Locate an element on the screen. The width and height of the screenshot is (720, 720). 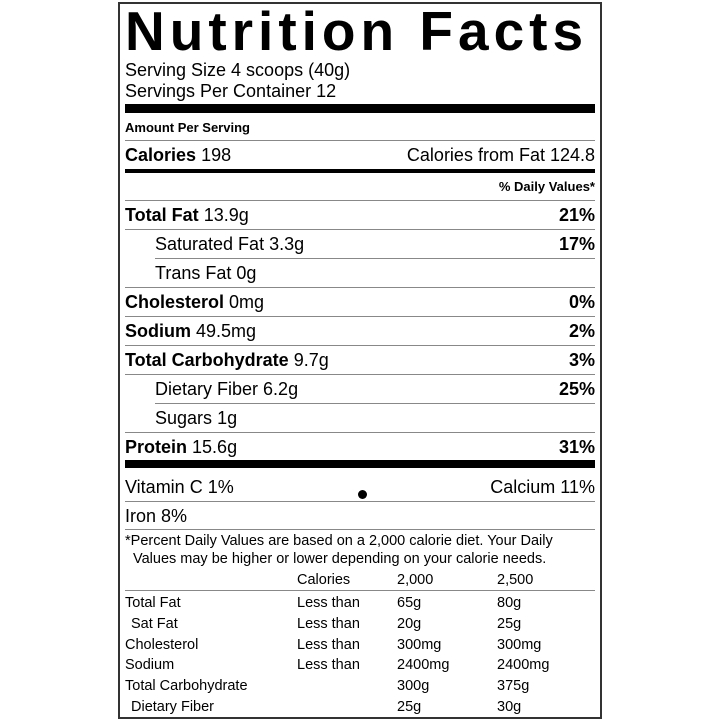
nutrient-amount: 0mg is located at coordinates (247, 302).